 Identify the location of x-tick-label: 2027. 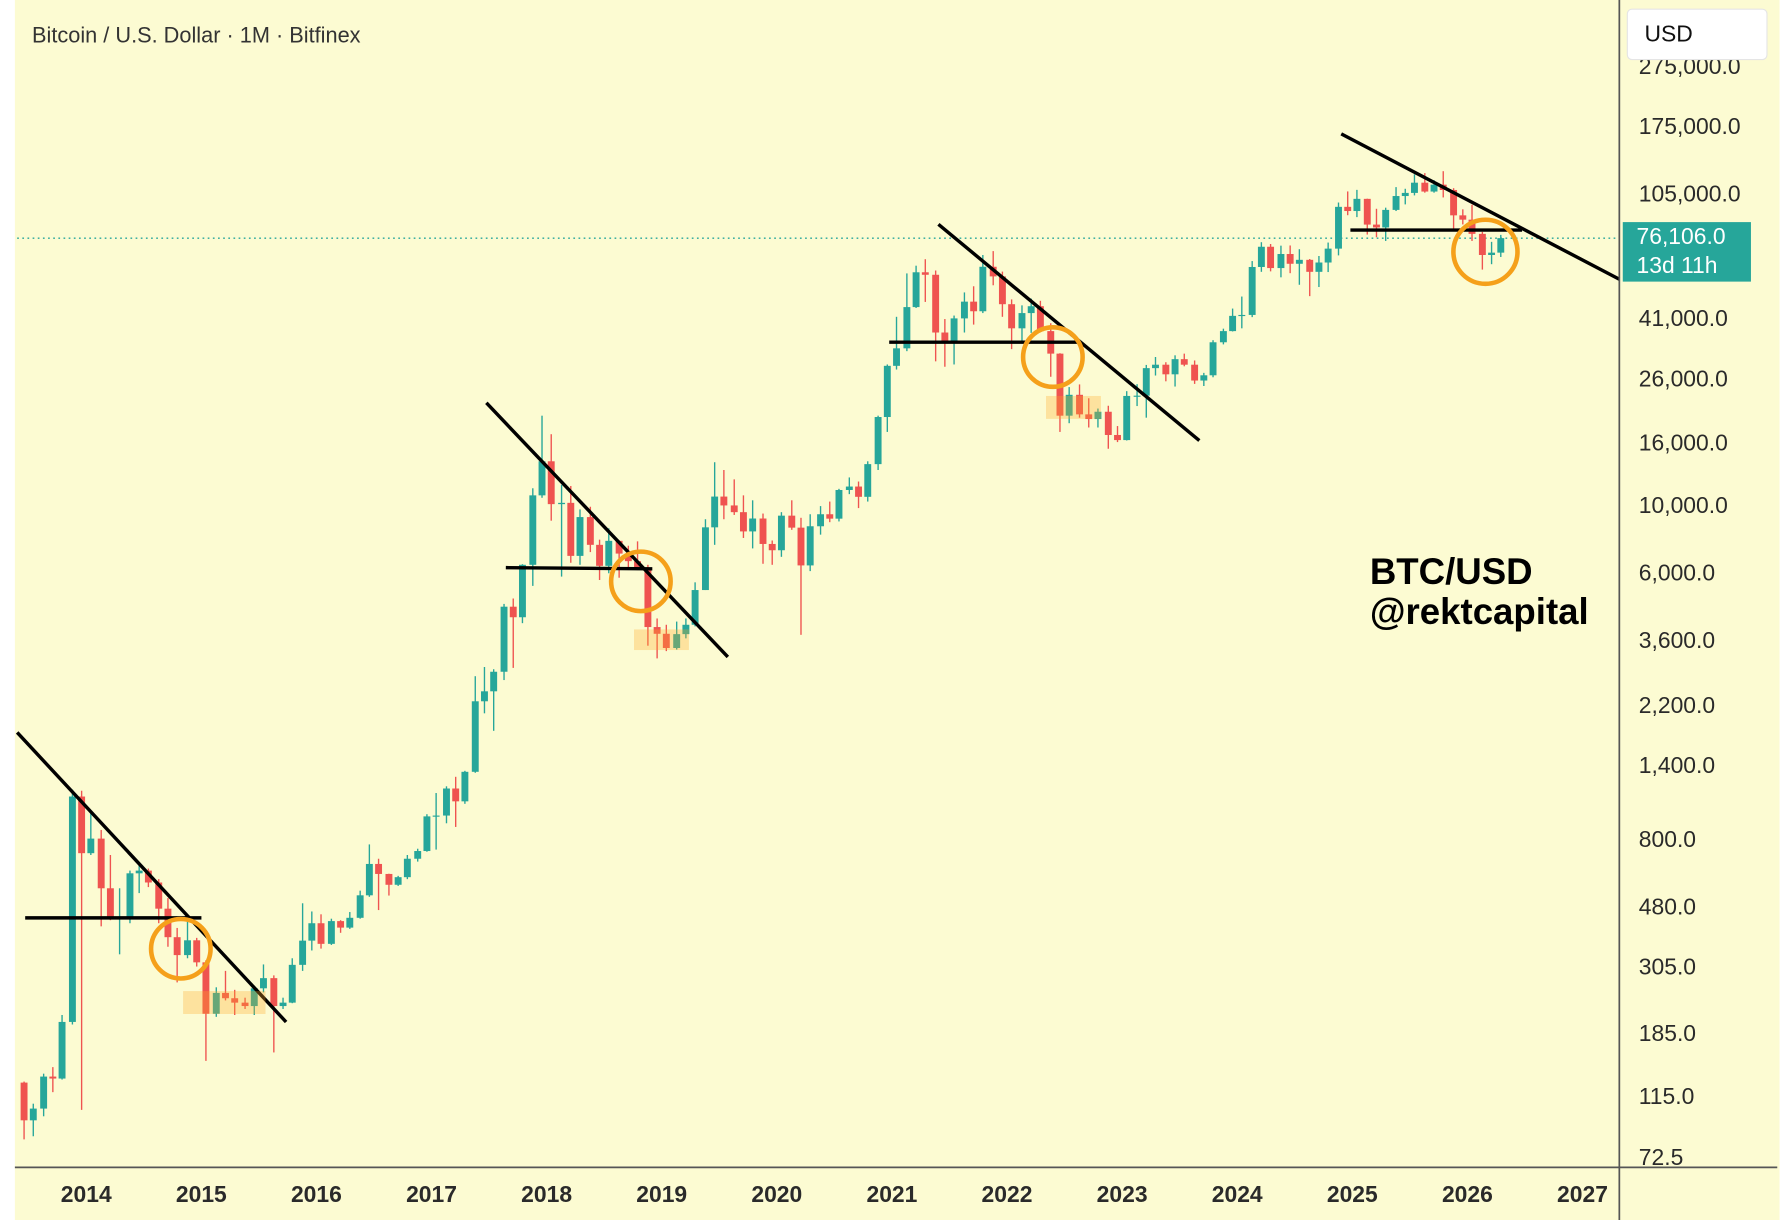
(1582, 1194).